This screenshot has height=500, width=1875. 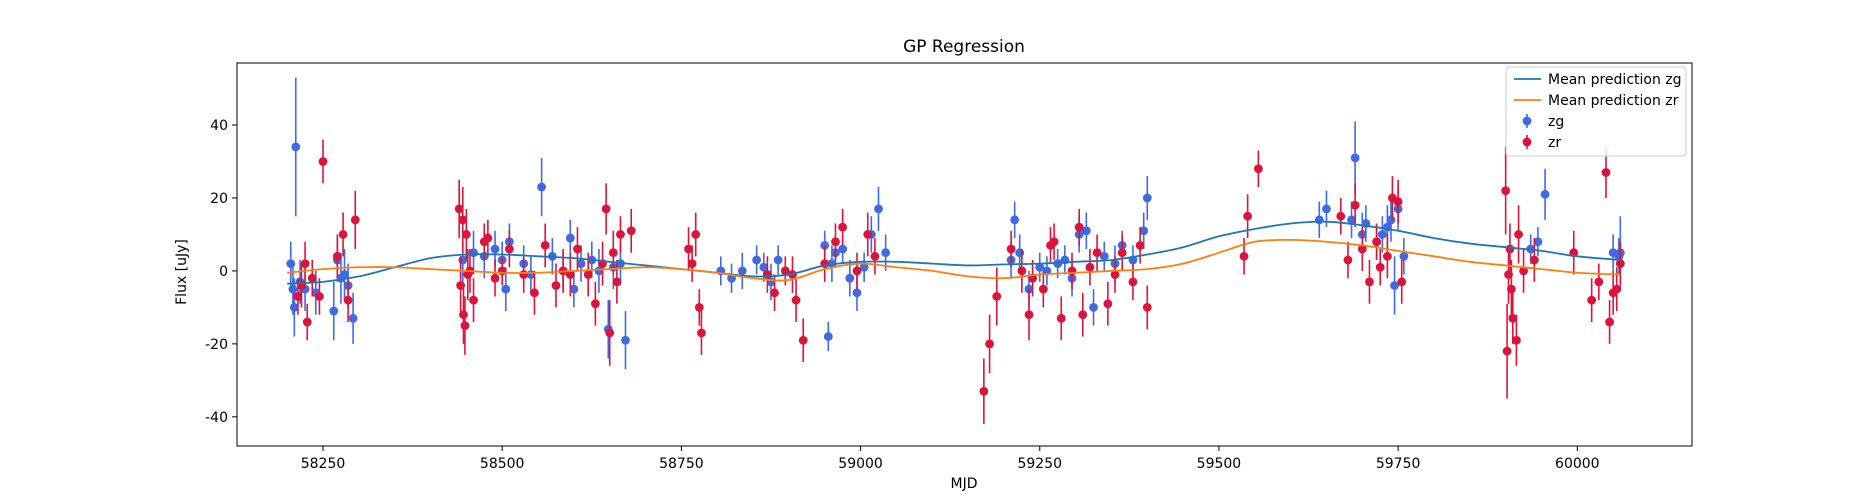 What do you see at coordinates (1556, 122) in the screenshot?
I see `legend-label: zg` at bounding box center [1556, 122].